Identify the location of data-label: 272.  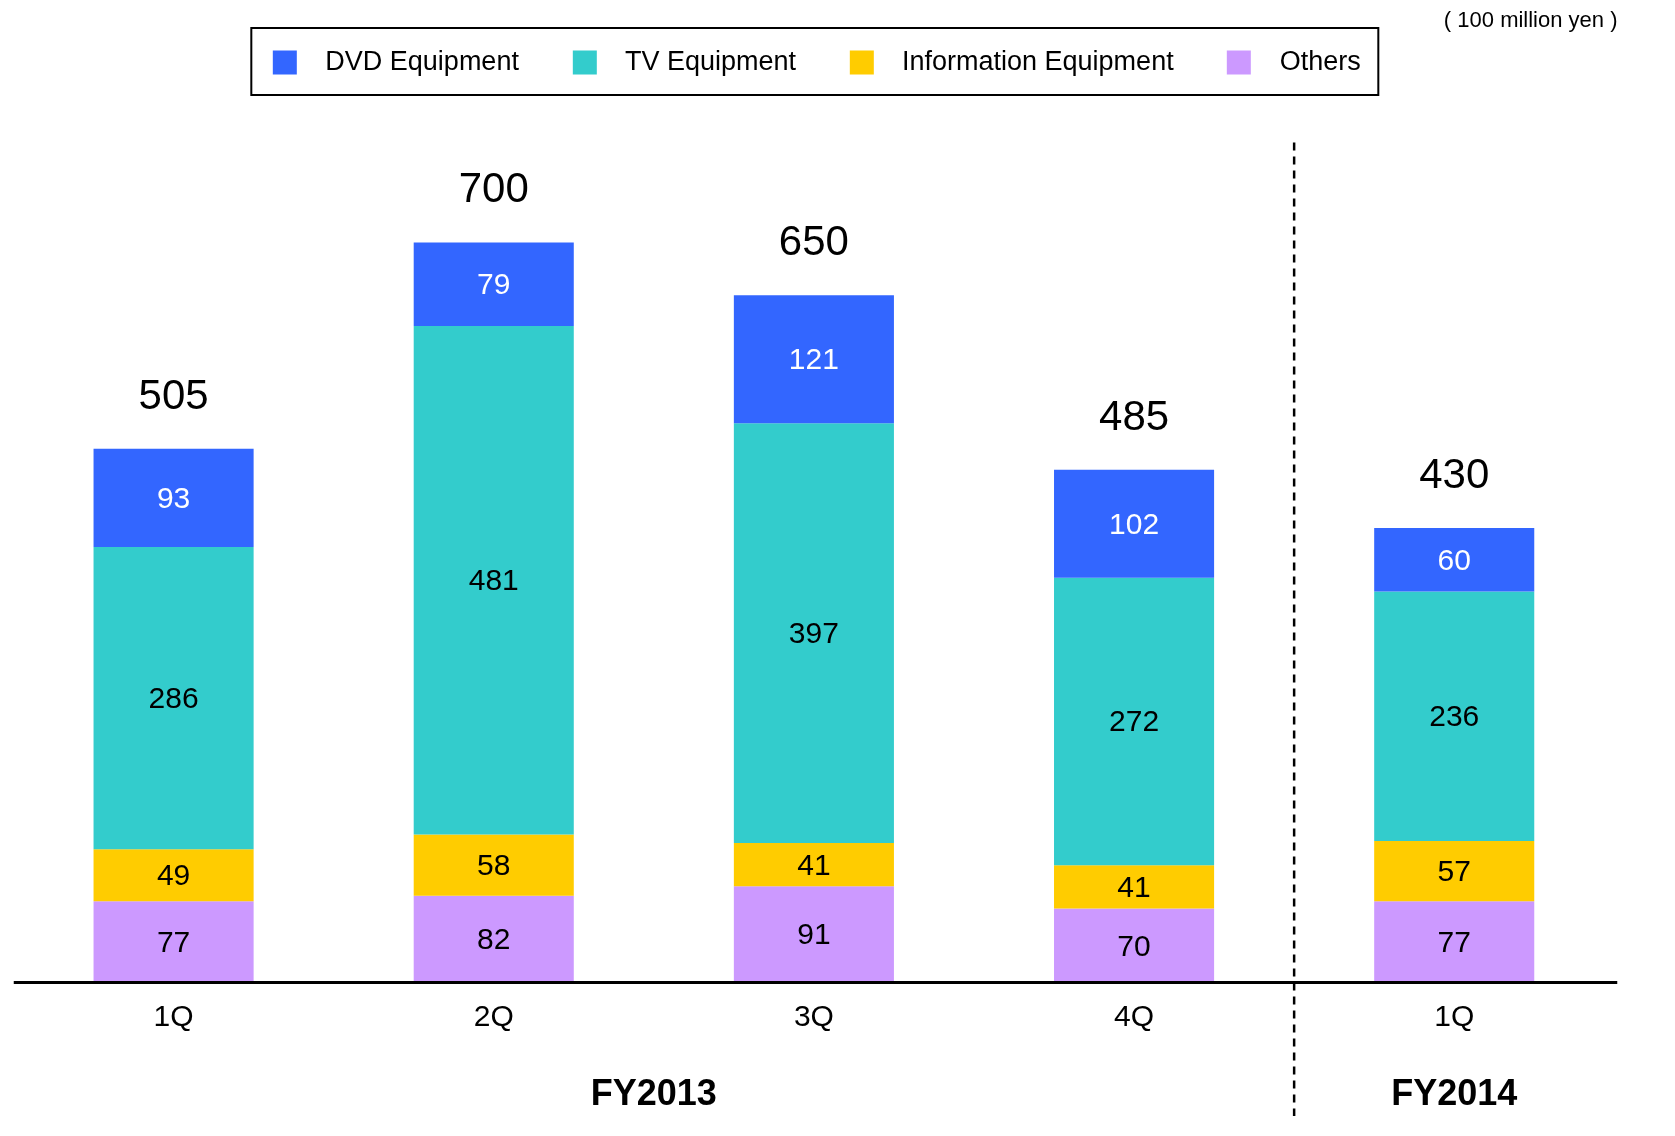
(1134, 721).